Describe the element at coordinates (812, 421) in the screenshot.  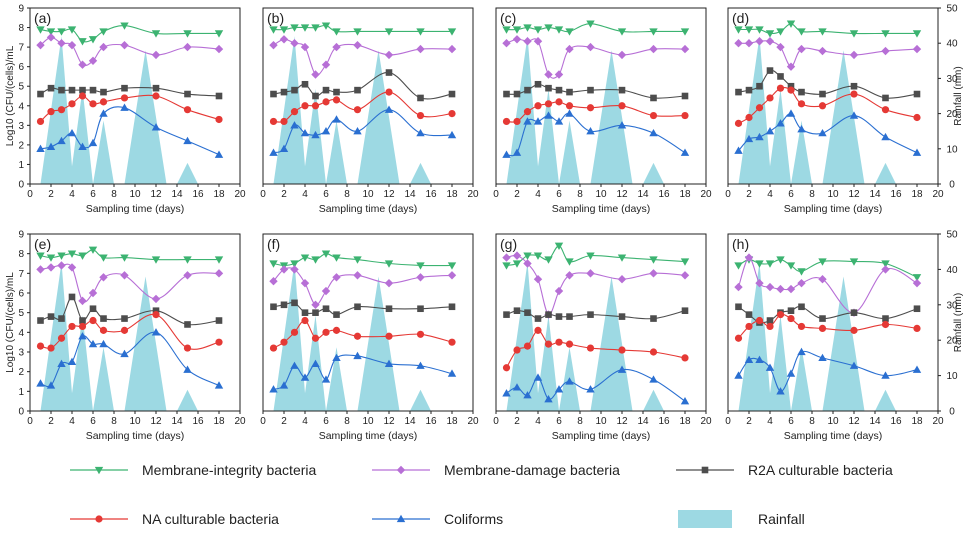
I see `x-tick-label: 8` at that location.